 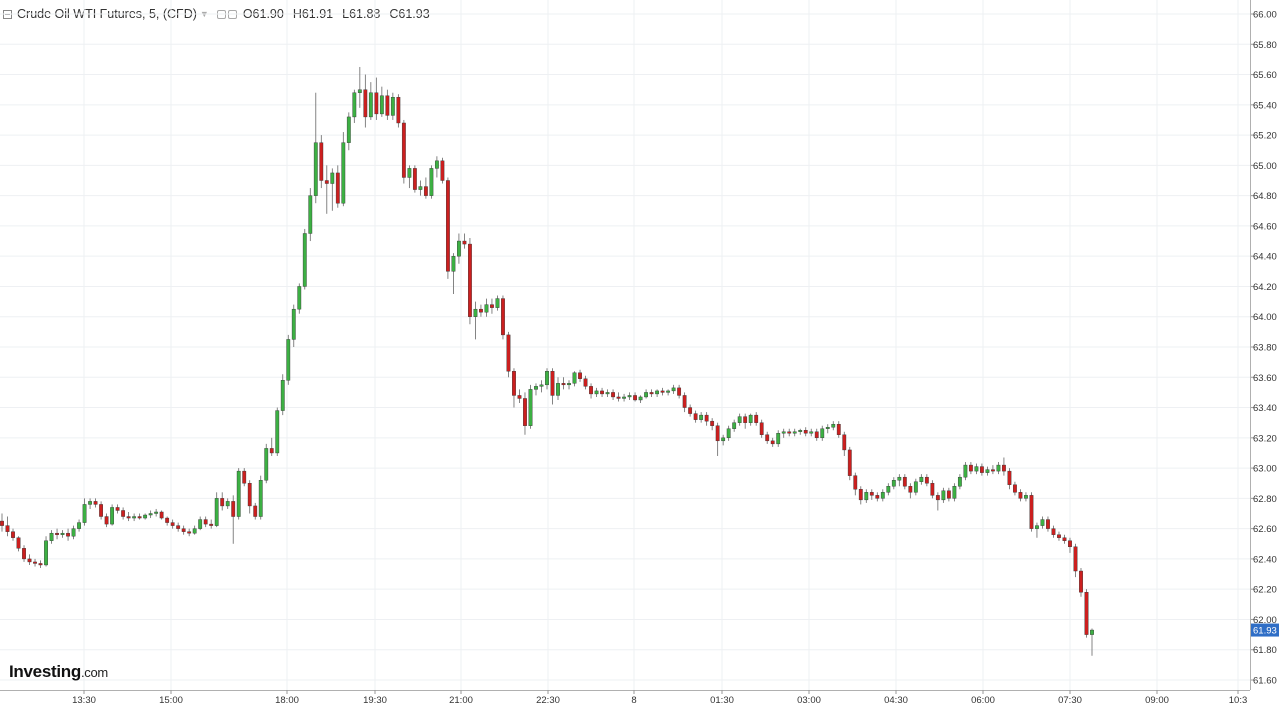 I want to click on x-tick-label: 22:30, so click(x=548, y=700).